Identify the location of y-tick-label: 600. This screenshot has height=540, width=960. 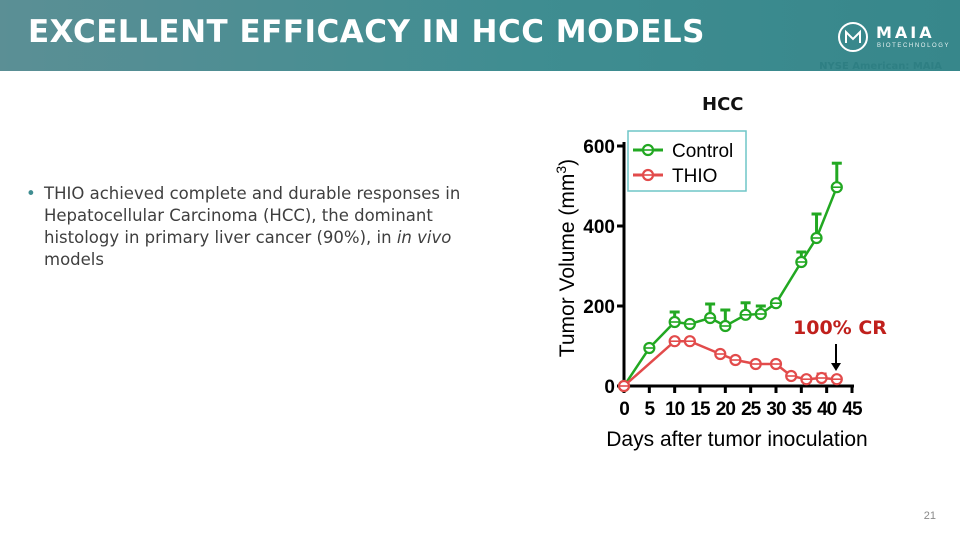
(599, 147).